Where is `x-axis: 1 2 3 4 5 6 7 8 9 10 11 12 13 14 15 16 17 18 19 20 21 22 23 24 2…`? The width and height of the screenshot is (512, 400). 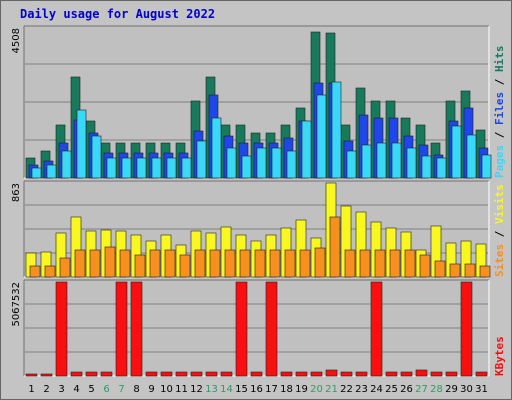 x-axis: 1 2 3 4 5 6 7 8 9 10 11 12 13 14 15 16 17 18 19 20 21 22 23 24 2… is located at coordinates (258, 389).